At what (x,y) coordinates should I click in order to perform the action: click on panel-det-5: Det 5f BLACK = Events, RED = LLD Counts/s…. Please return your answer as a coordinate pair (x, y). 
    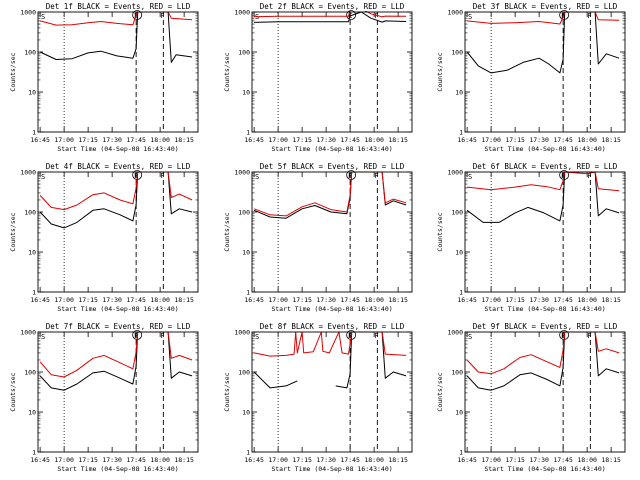
    Looking at the image, I should click on (318, 237).